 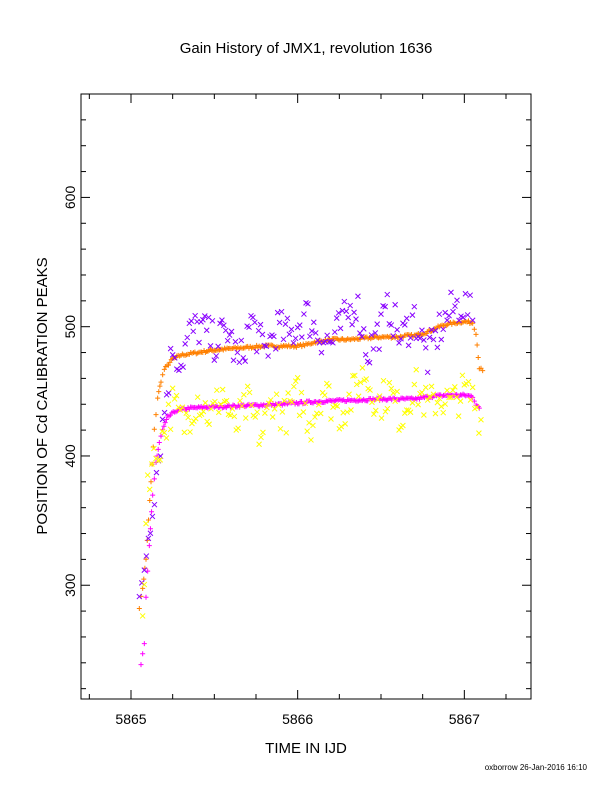 What do you see at coordinates (42, 395) in the screenshot?
I see `y-axis-label: POSITION OF Cd CALIBRATION PEAKS` at bounding box center [42, 395].